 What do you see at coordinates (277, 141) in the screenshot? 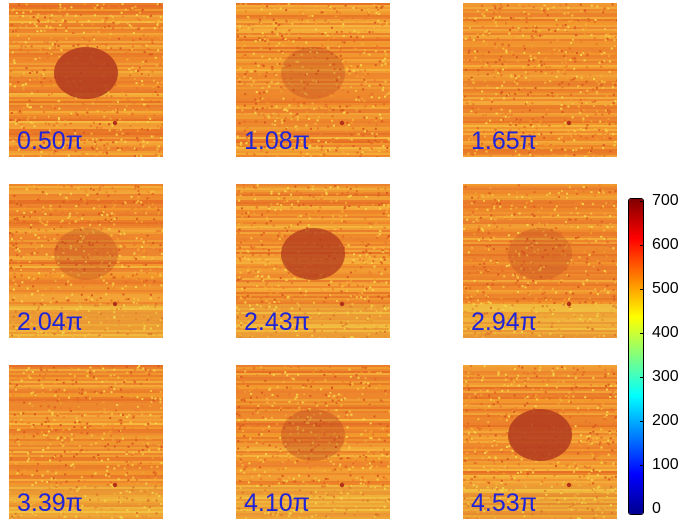
I see `phase-label: 1.08π` at bounding box center [277, 141].